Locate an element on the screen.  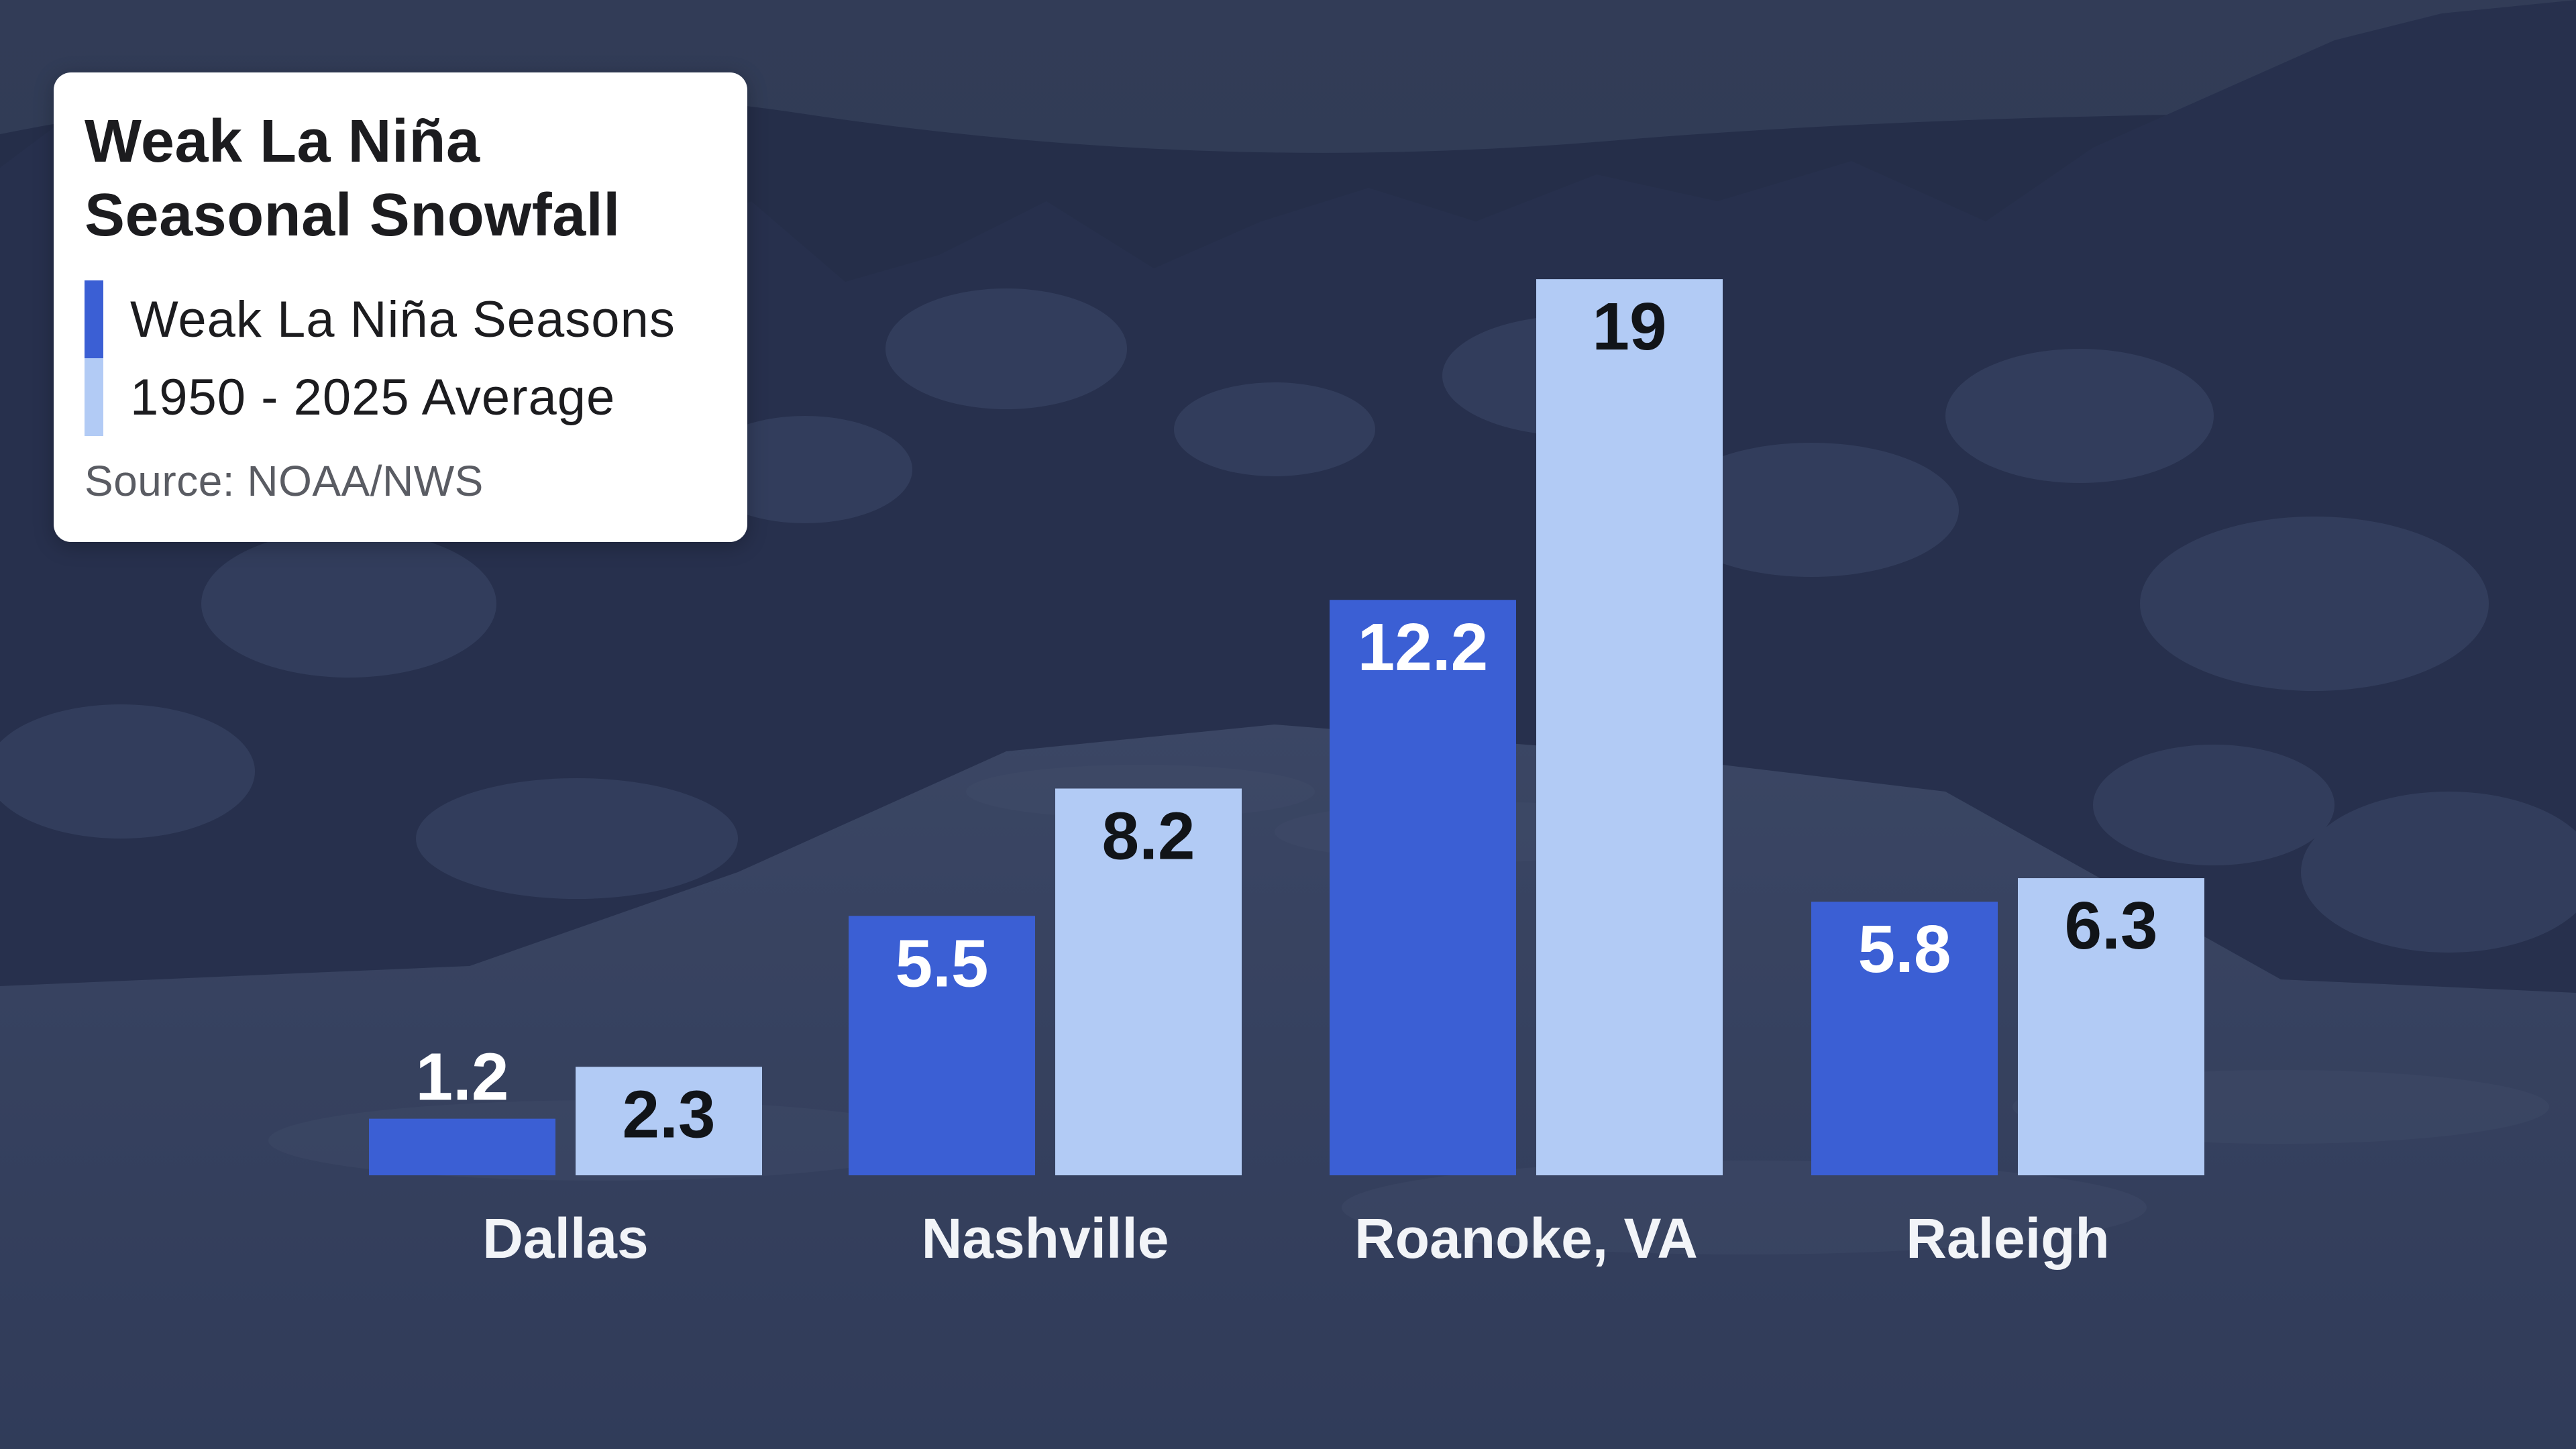
legend-item-weak-la-nina: Weak La Niña Seasons is located at coordinates (400, 319).